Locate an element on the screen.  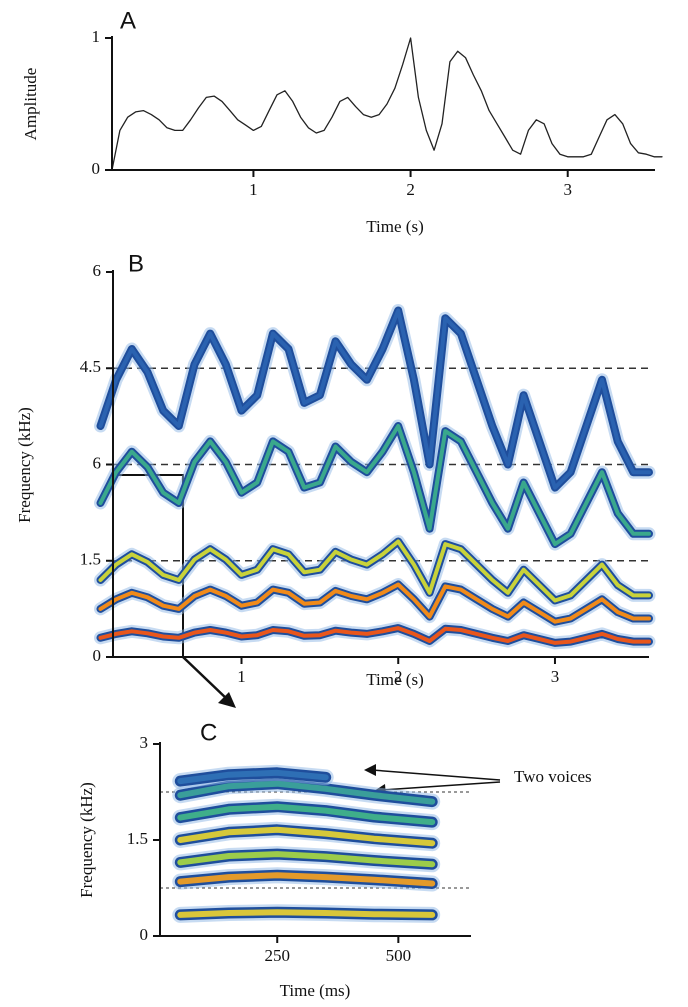
waveform is located at coordinates (387, 104).